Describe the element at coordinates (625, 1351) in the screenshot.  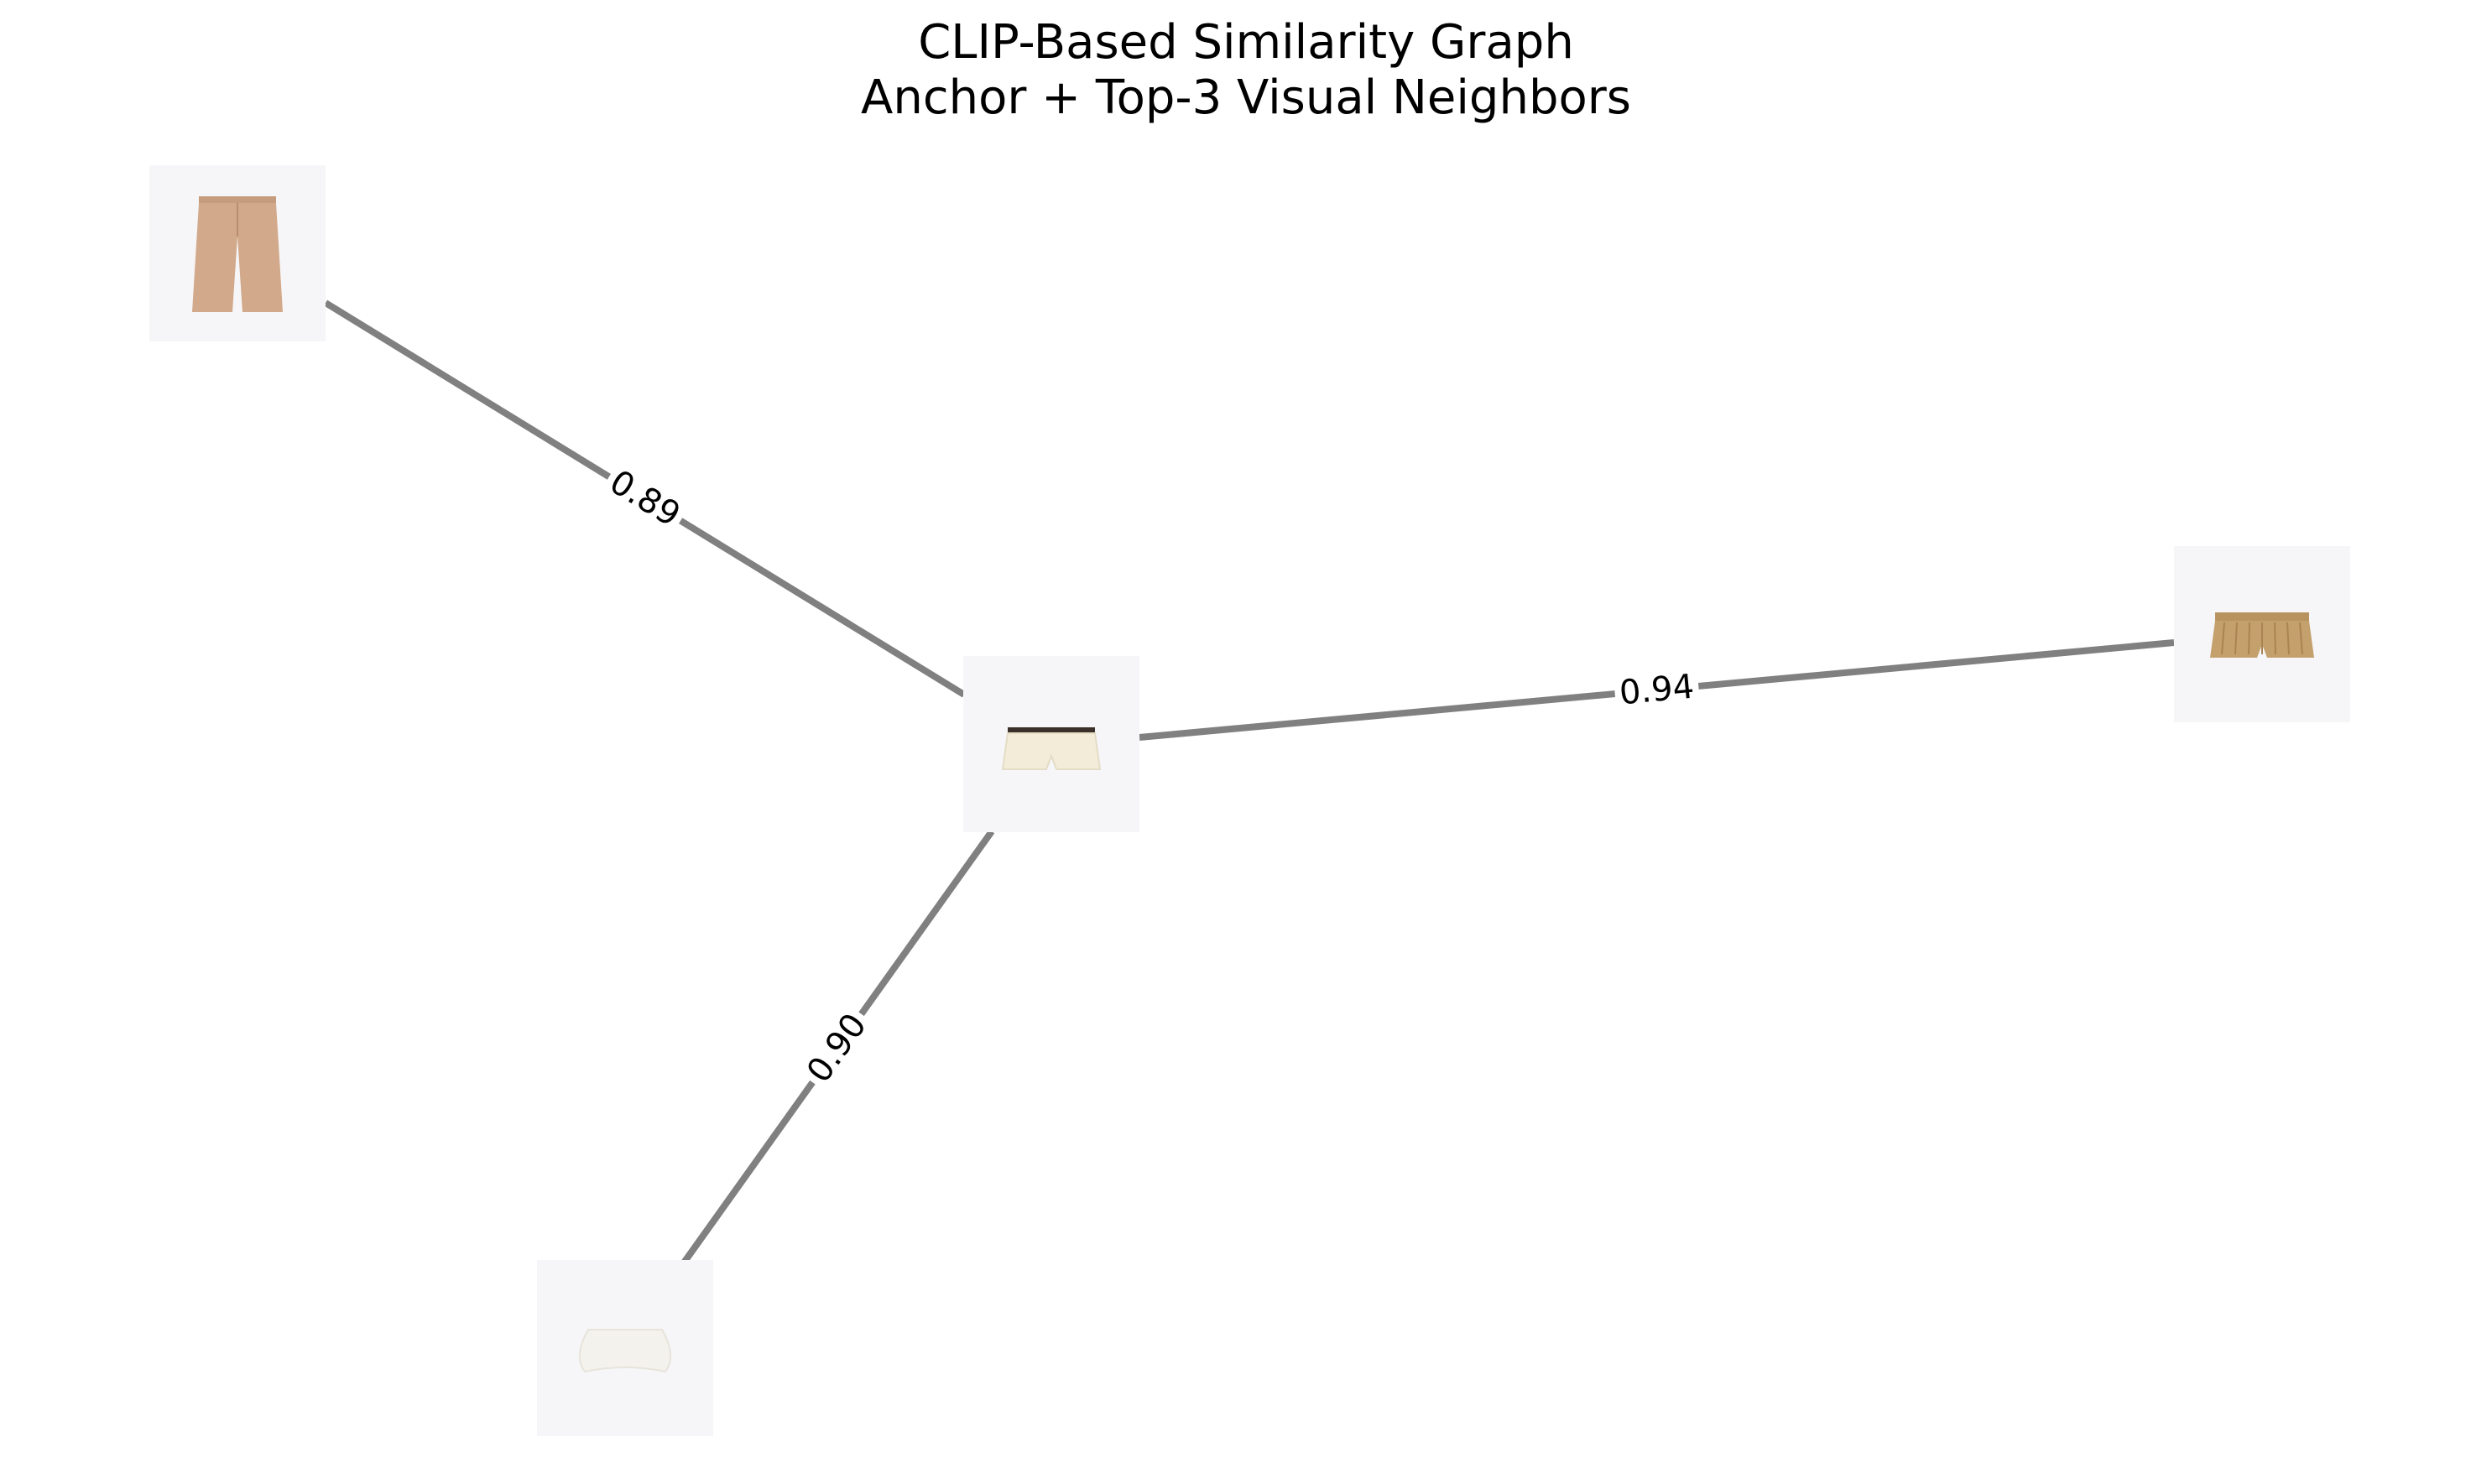
I see `white-bubble-shorts-thumbnail` at that location.